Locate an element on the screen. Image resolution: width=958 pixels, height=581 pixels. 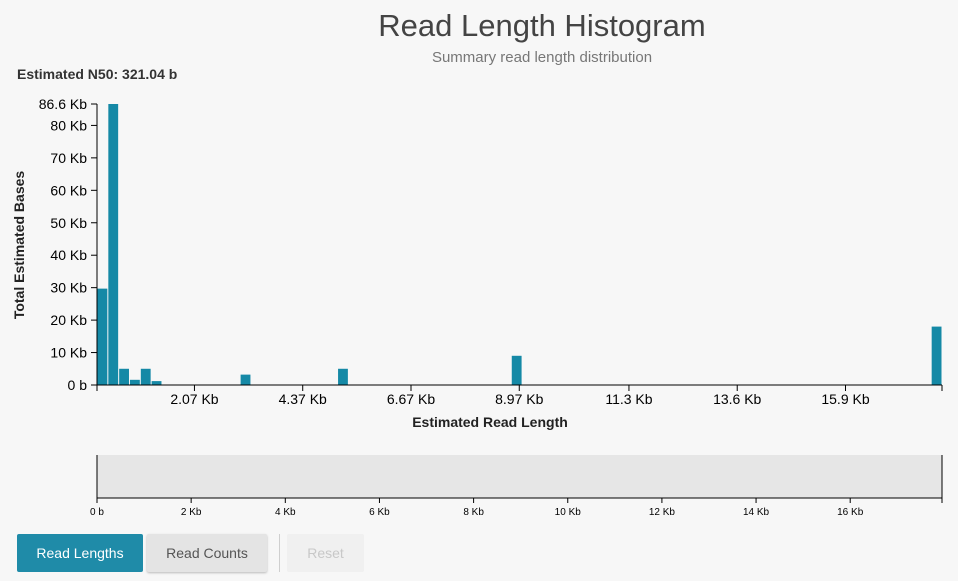
brush-tick-label: 10 Kb is located at coordinates (568, 512).